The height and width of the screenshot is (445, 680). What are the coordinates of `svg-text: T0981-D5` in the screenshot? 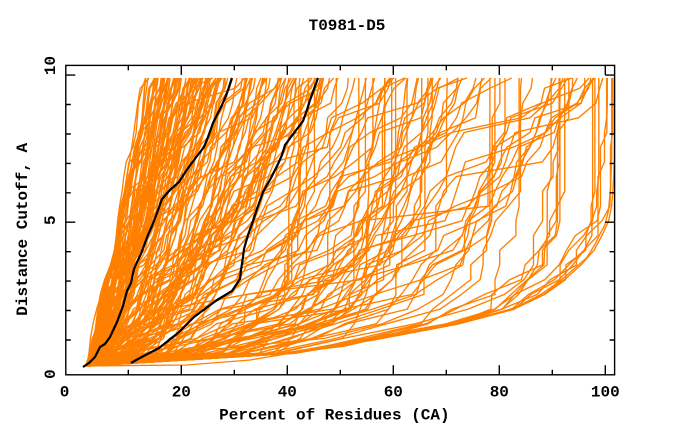 It's located at (347, 26).